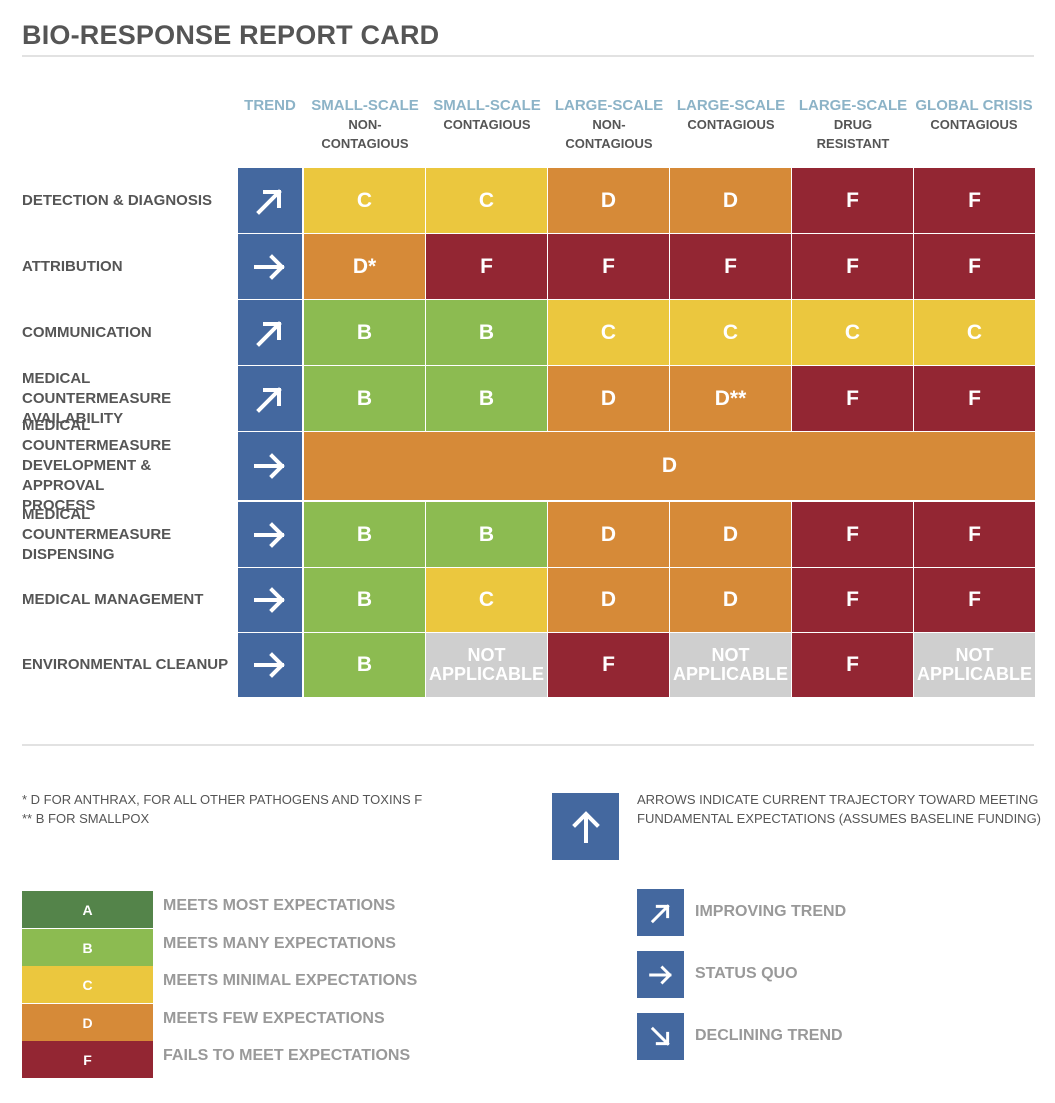 This screenshot has height=1103, width=1055. What do you see at coordinates (528, 56) in the screenshot?
I see `title-divider` at bounding box center [528, 56].